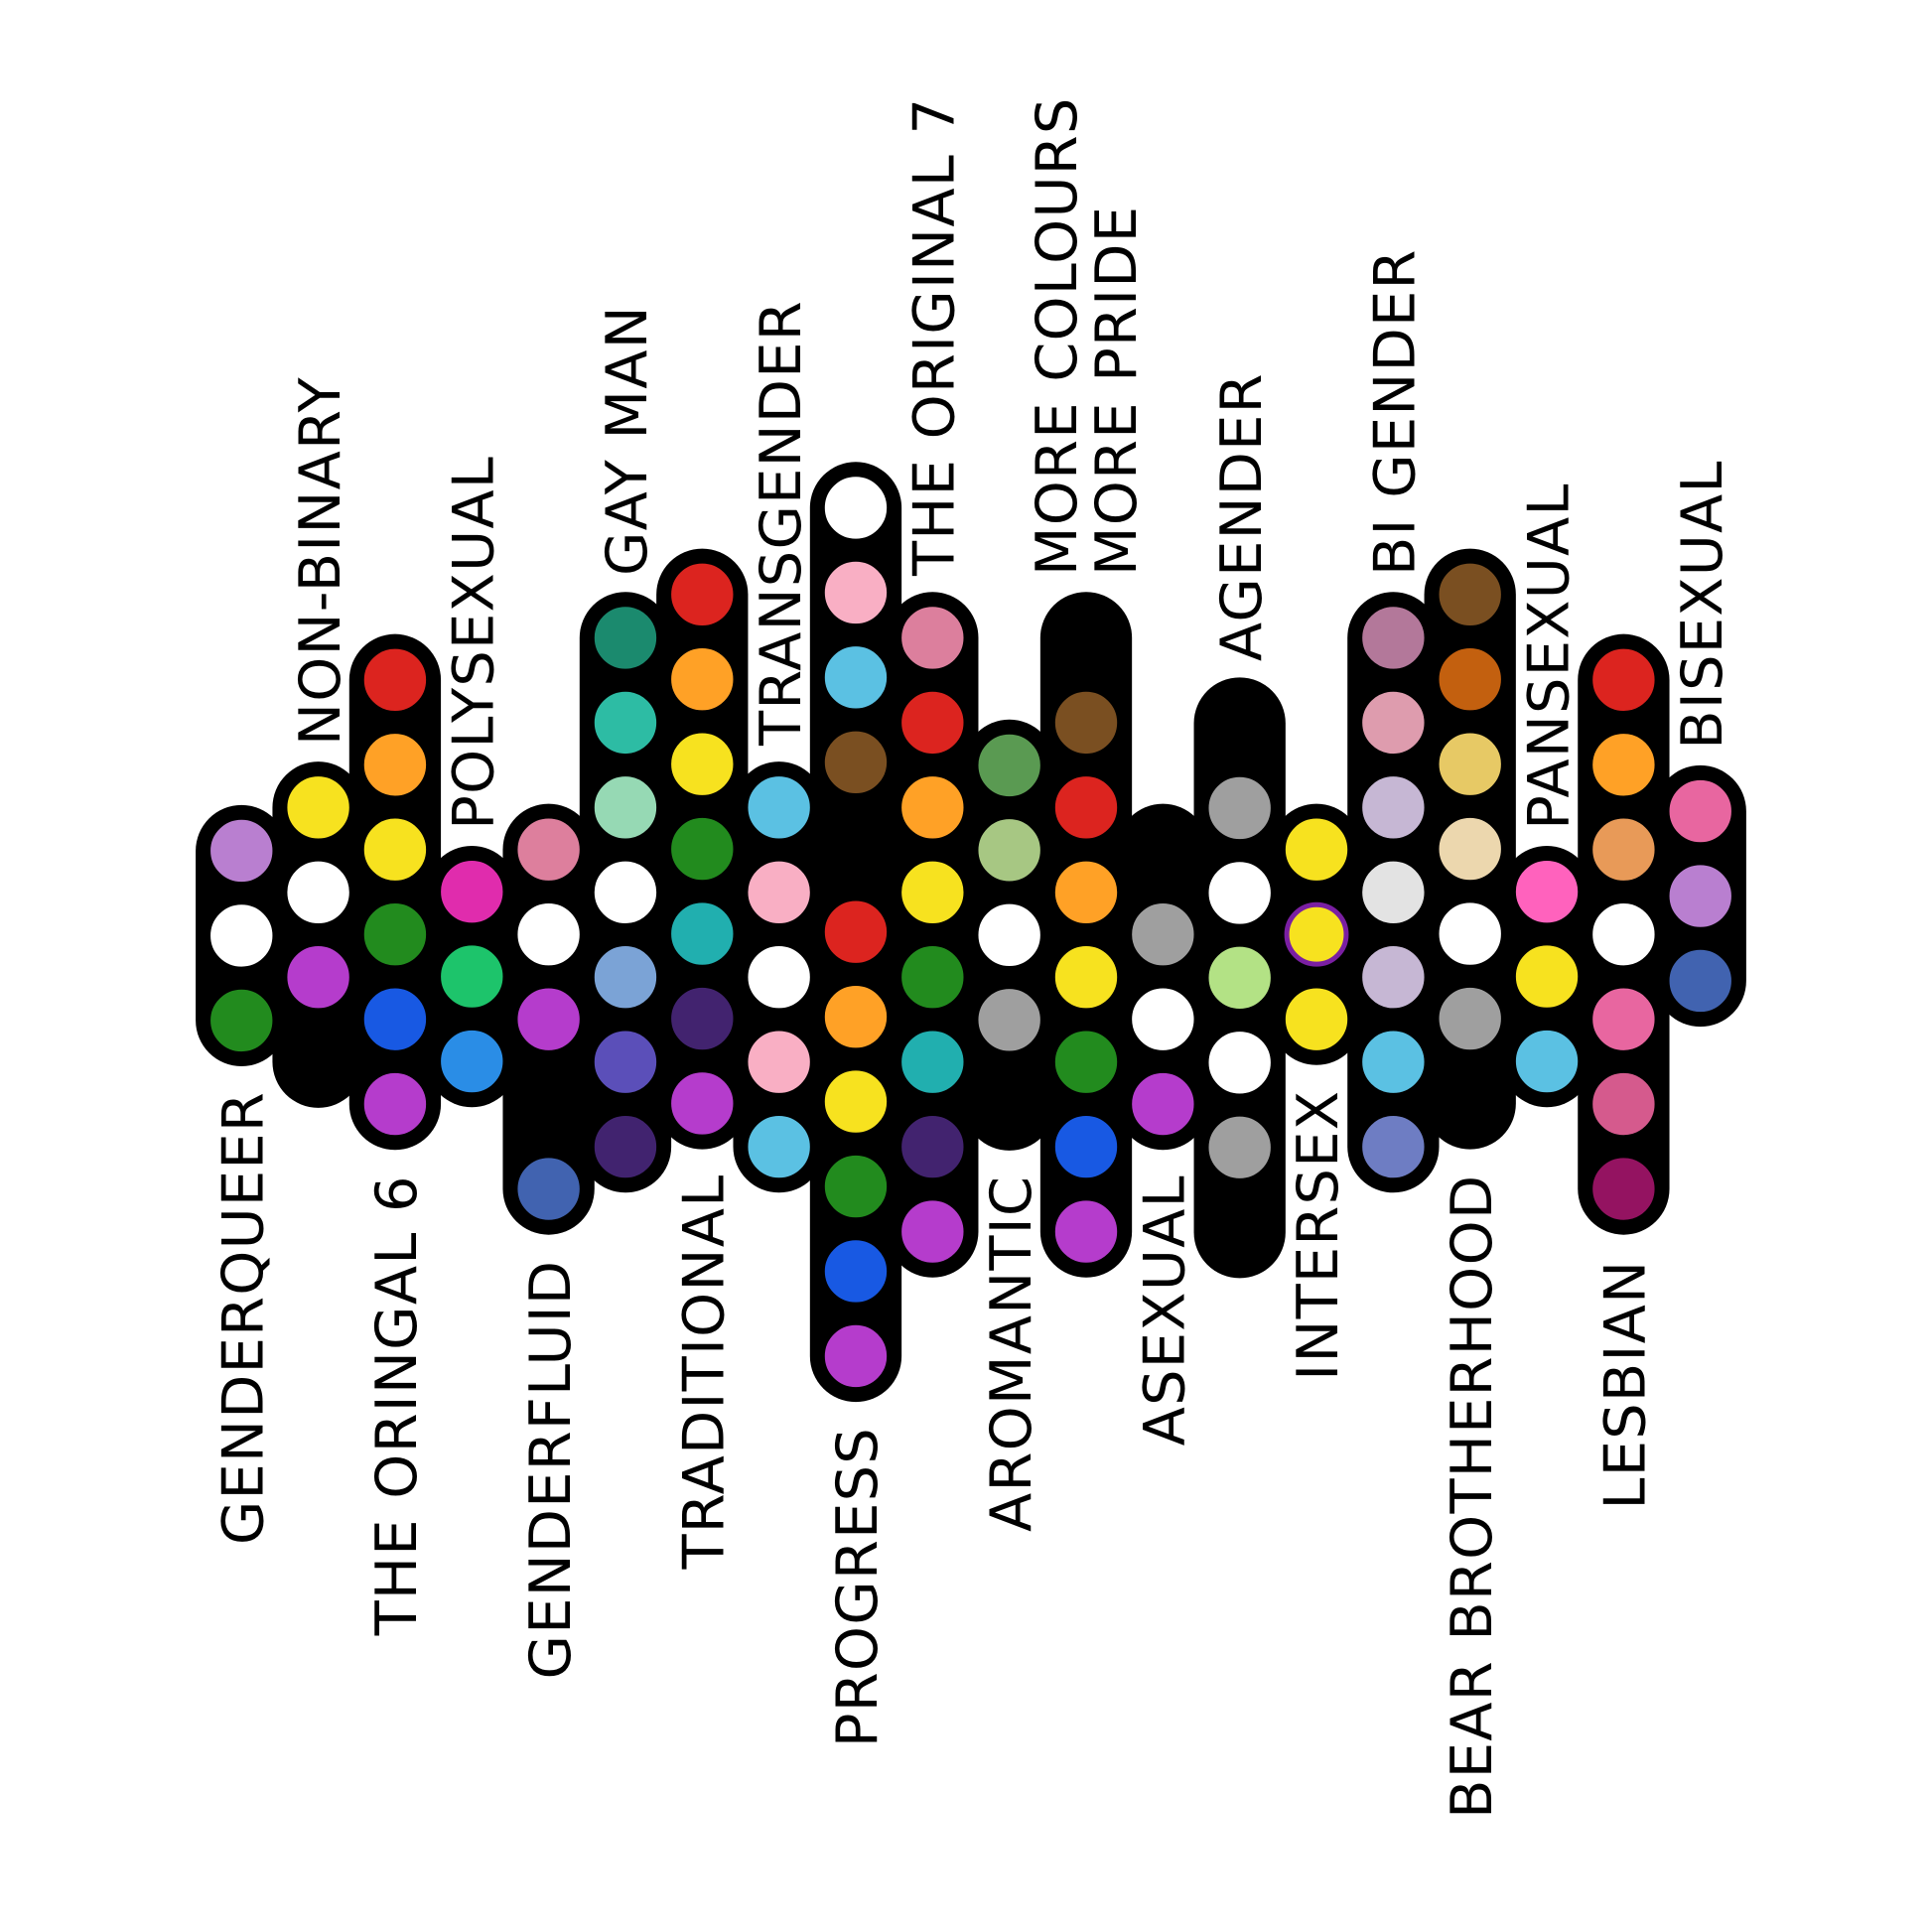 Image resolution: width=1932 pixels, height=1932 pixels. I want to click on flag-column-transgender: TRANSGENDER, so click(779, 744).